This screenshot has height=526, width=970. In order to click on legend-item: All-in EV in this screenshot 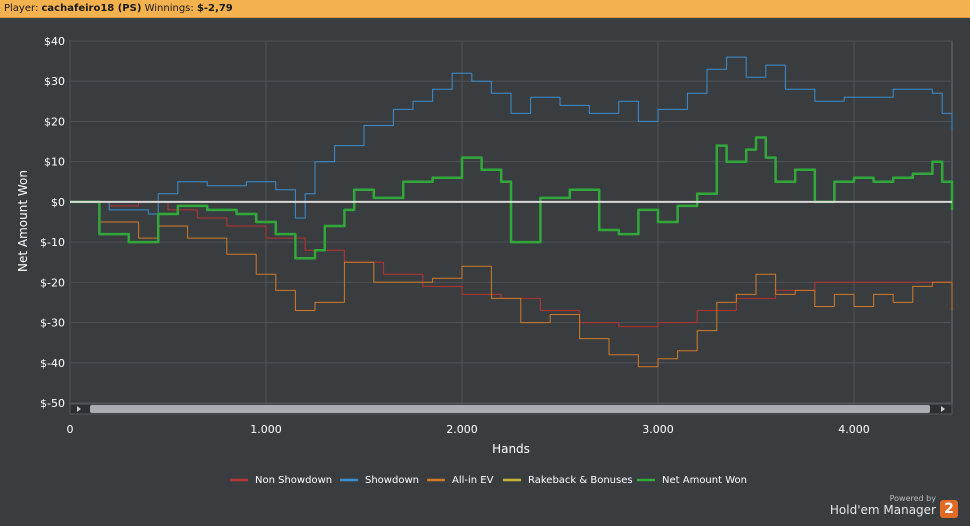, I will do `click(460, 480)`.